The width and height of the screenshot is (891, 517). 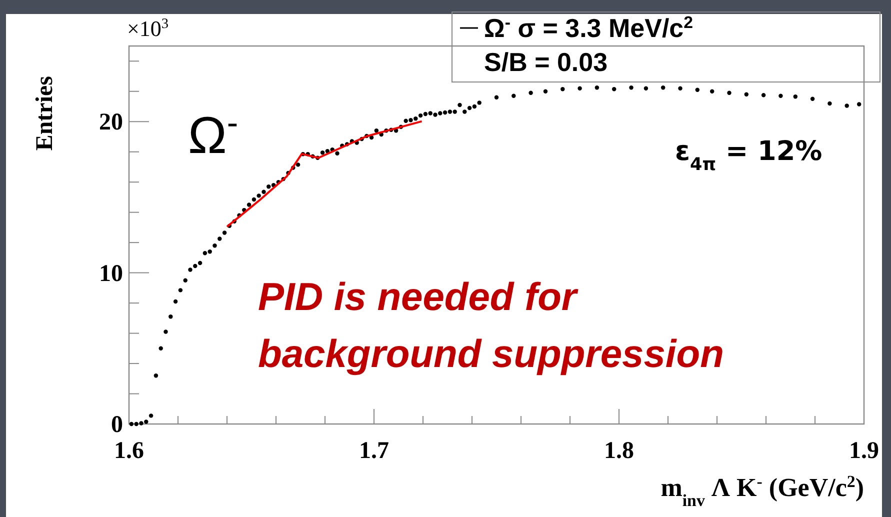 What do you see at coordinates (117, 425) in the screenshot?
I see `y-tick-label: 0` at bounding box center [117, 425].